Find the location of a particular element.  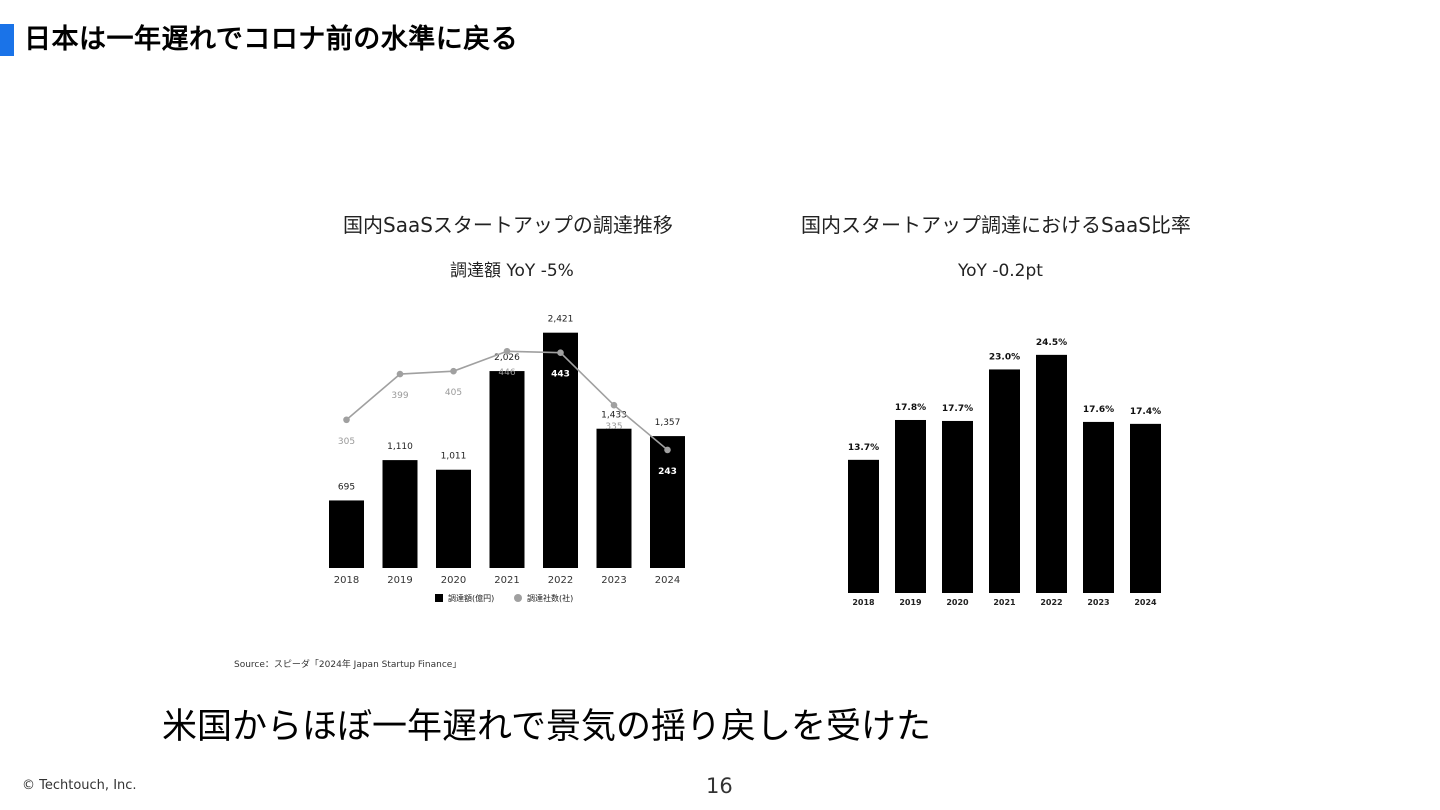

ratio-bar-label: 13.7% is located at coordinates (863, 448).